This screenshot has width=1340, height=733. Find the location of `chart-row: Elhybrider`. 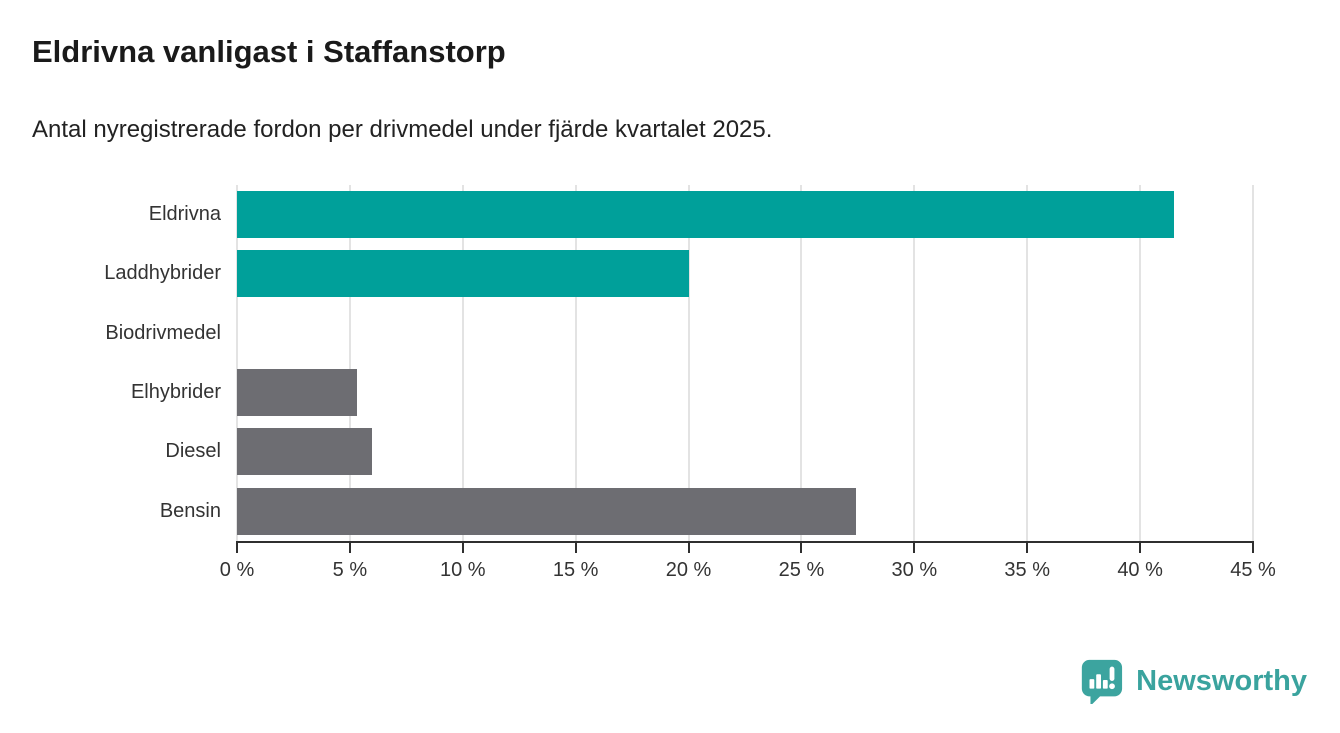

chart-row: Elhybrider is located at coordinates (642, 392).